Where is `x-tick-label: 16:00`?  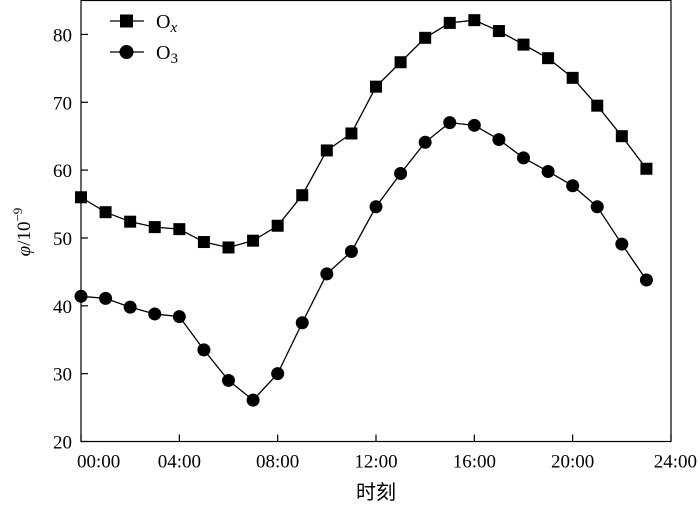 x-tick-label: 16:00 is located at coordinates (474, 462).